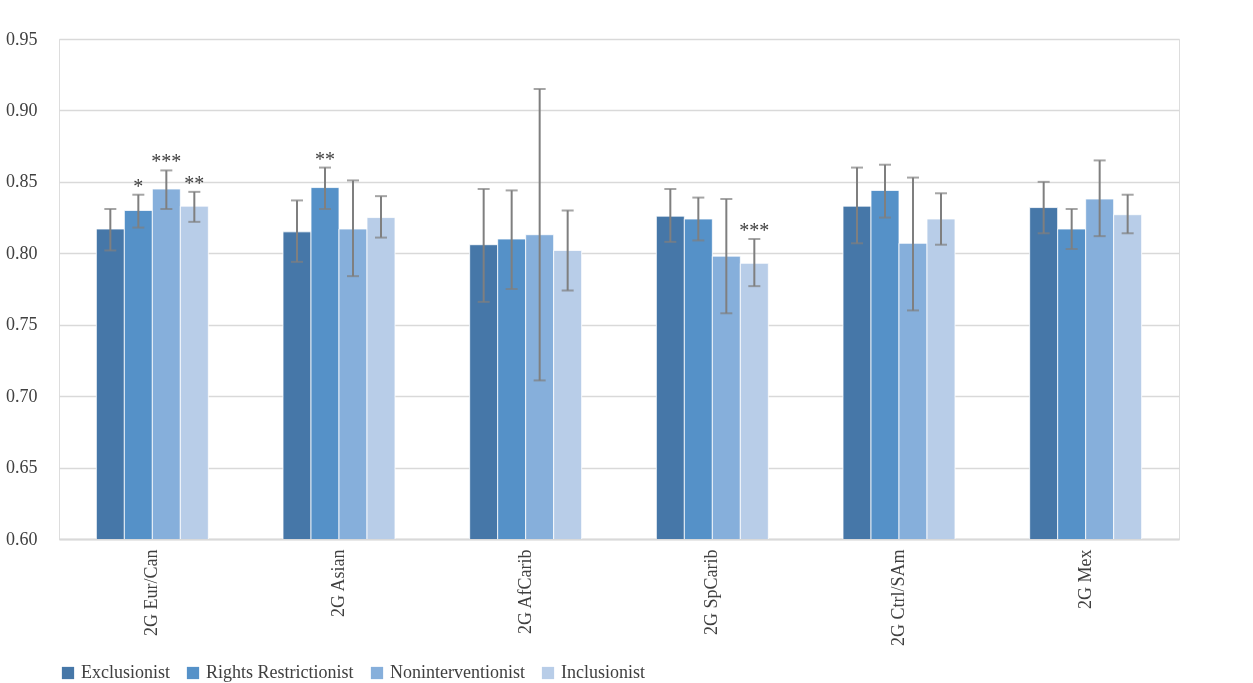 Image resolution: width=1253 pixels, height=683 pixels. What do you see at coordinates (280, 672) in the screenshot?
I see `legend-label: Rights Restrictionist` at bounding box center [280, 672].